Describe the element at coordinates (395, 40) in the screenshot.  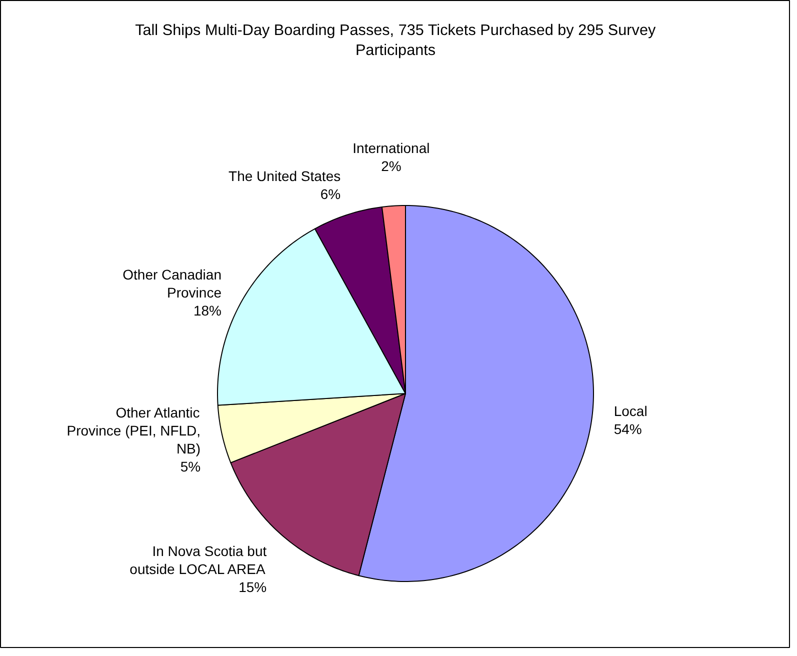
I see `chart-title: Tall Ships Multi-Day Boarding Passes, 735 Tickets Purchased by 295 Survey Participants` at that location.